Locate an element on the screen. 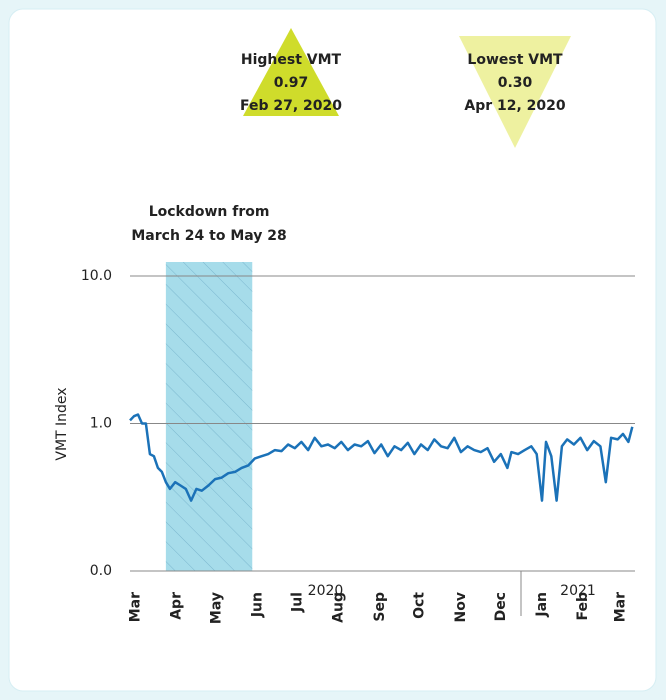 The height and width of the screenshot is (700, 666). highlight-date: Apr 12, 2020 is located at coordinates (515, 106).